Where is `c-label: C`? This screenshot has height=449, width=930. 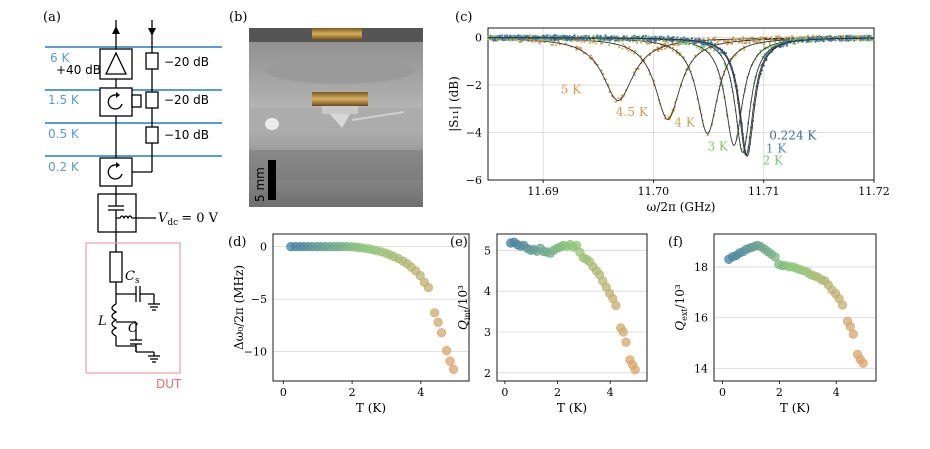
c-label: C is located at coordinates (133, 328).